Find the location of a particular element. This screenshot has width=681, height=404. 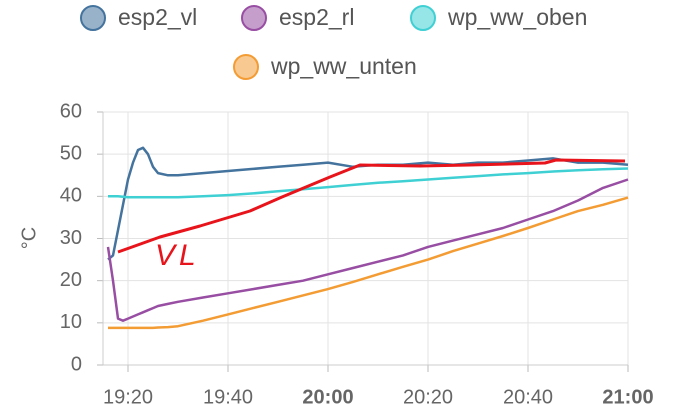

x-tick-label: 20:40 is located at coordinates (528, 395).